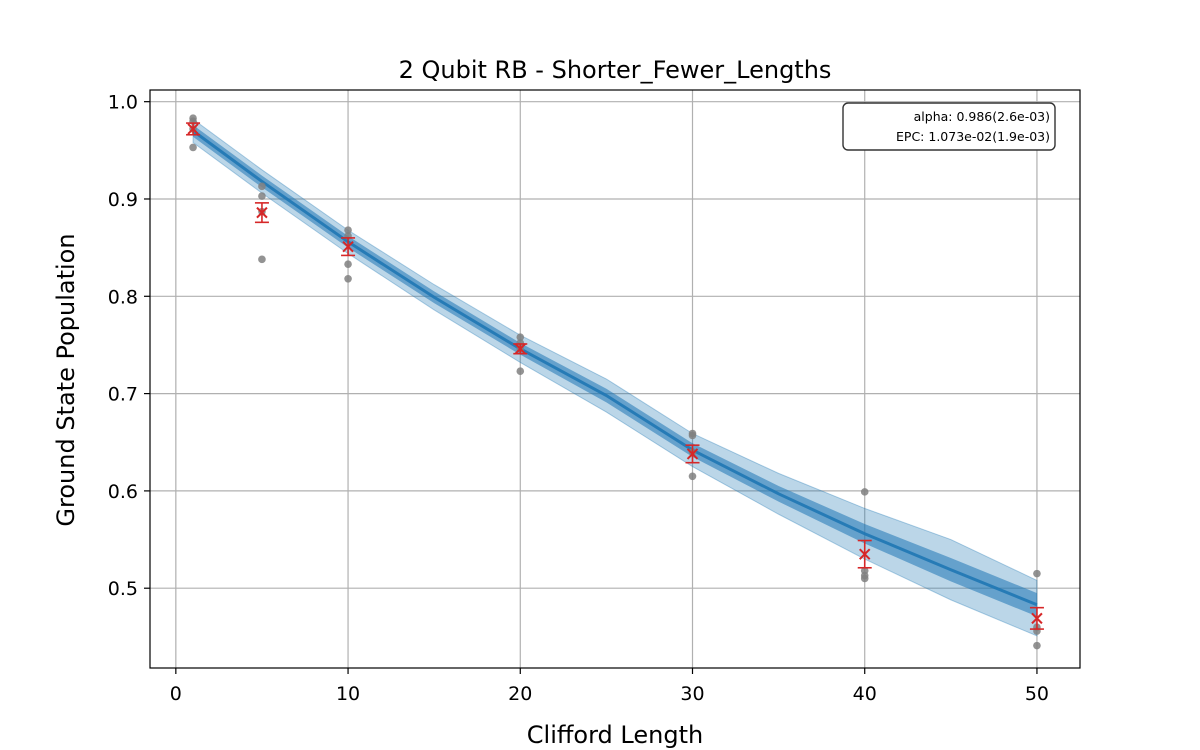  Describe the element at coordinates (123, 103) in the screenshot. I see `y-tick-label: 1.0` at that location.